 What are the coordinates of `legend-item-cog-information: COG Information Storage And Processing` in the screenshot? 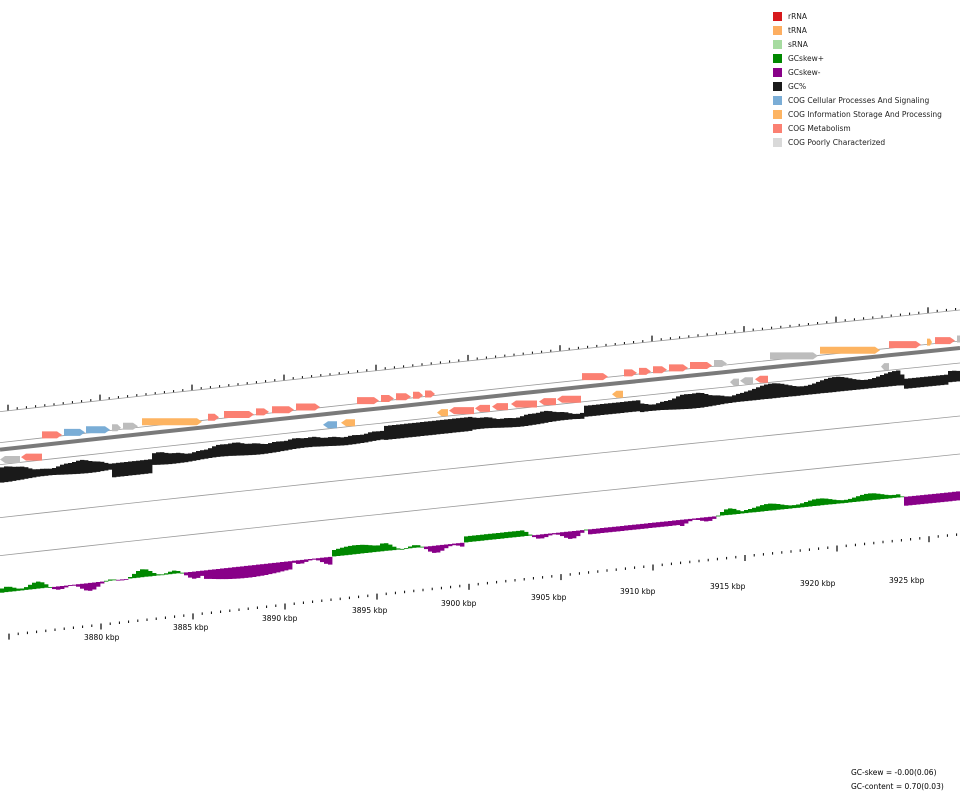 It's located at (857, 114).